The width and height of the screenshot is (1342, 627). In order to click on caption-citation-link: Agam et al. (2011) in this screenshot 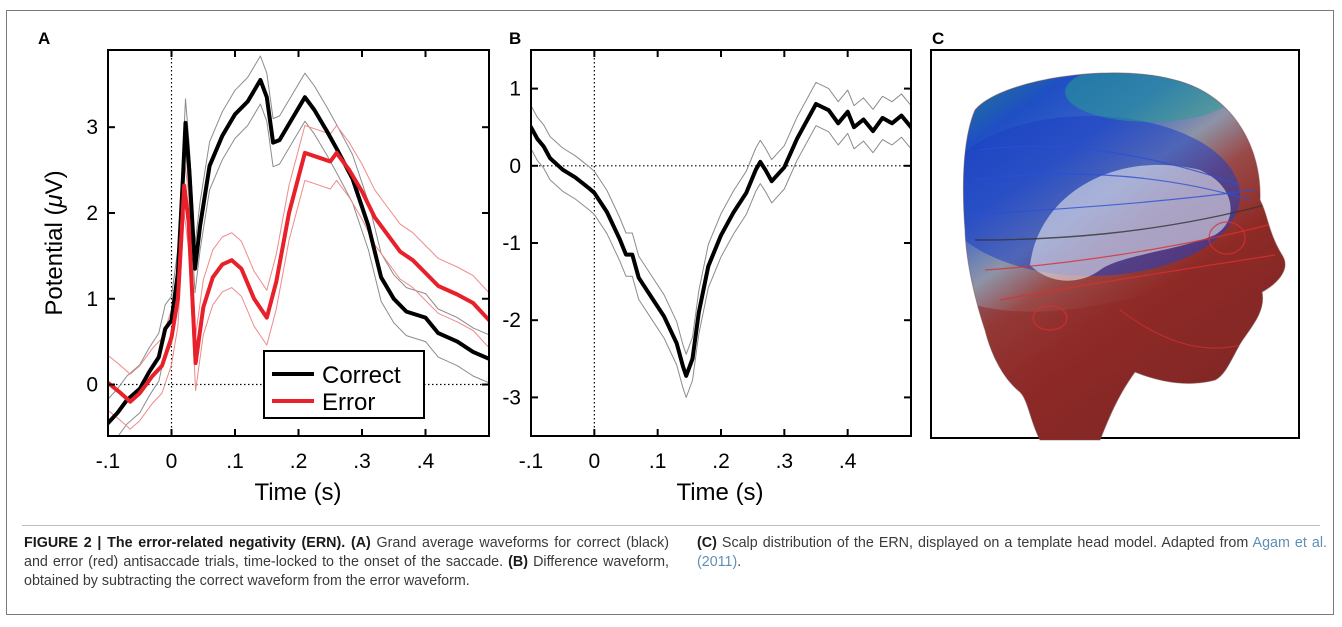, I will do `click(1012, 552)`.